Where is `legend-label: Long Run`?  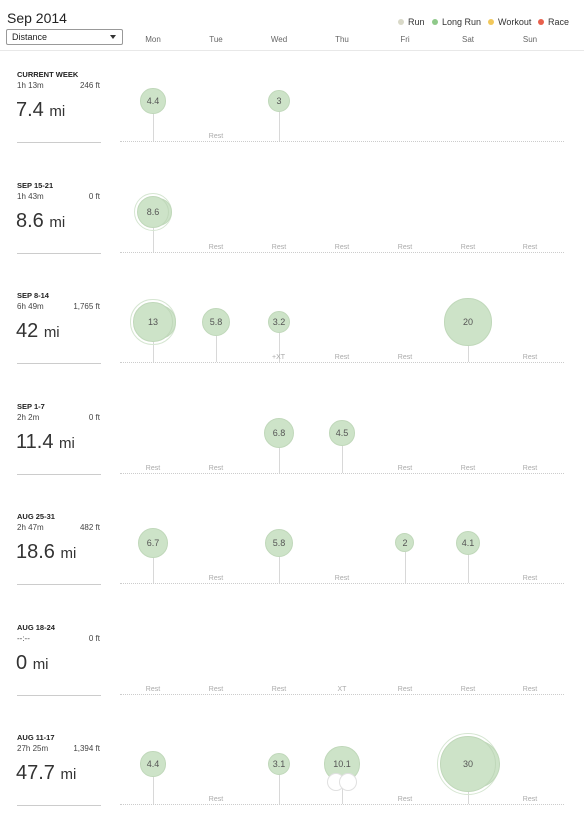 legend-label: Long Run is located at coordinates (462, 22).